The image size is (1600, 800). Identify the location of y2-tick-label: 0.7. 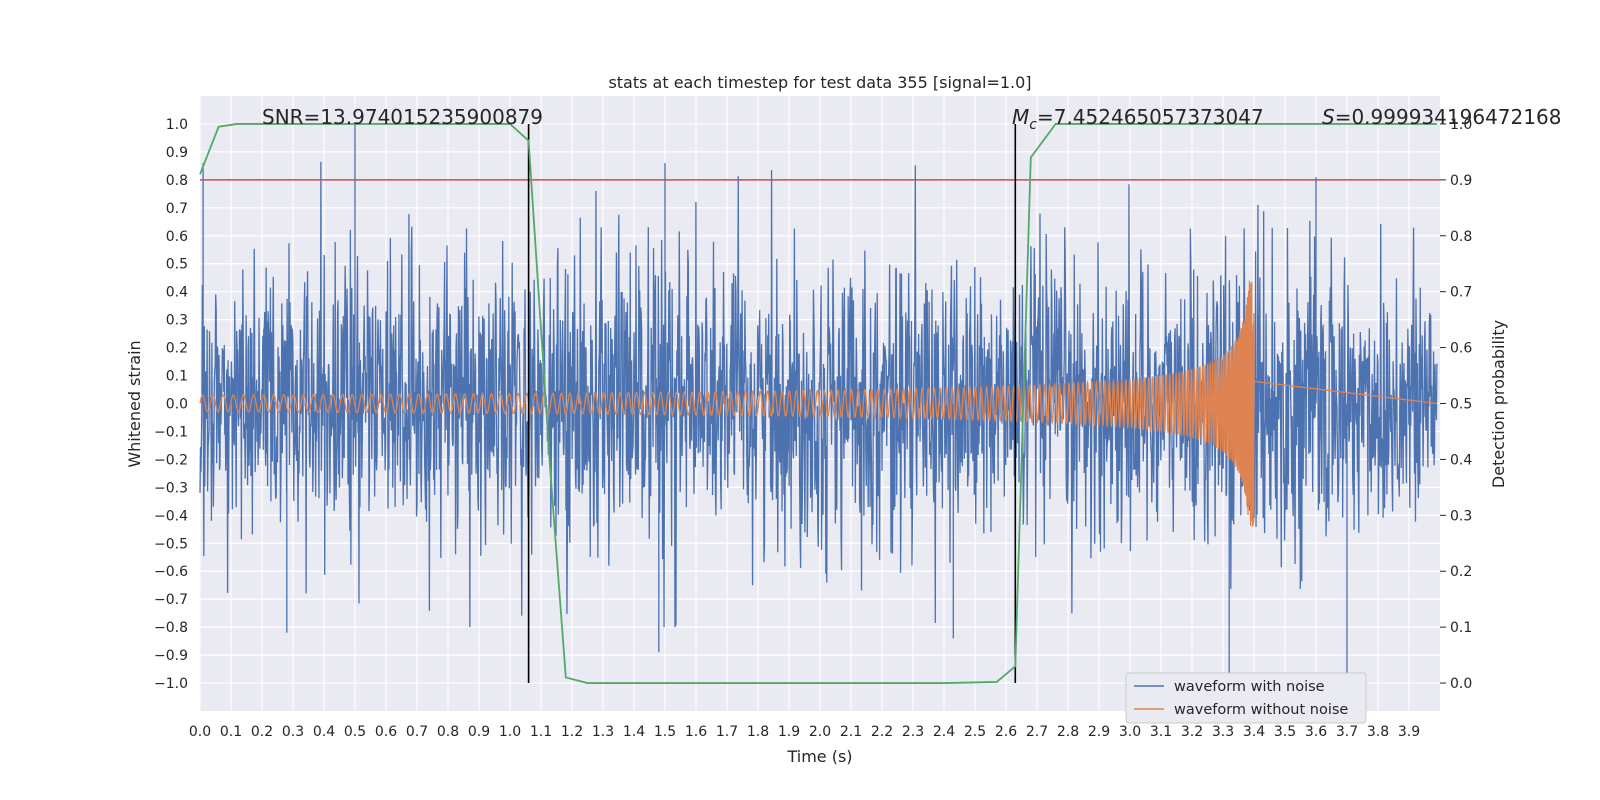
(1461, 293).